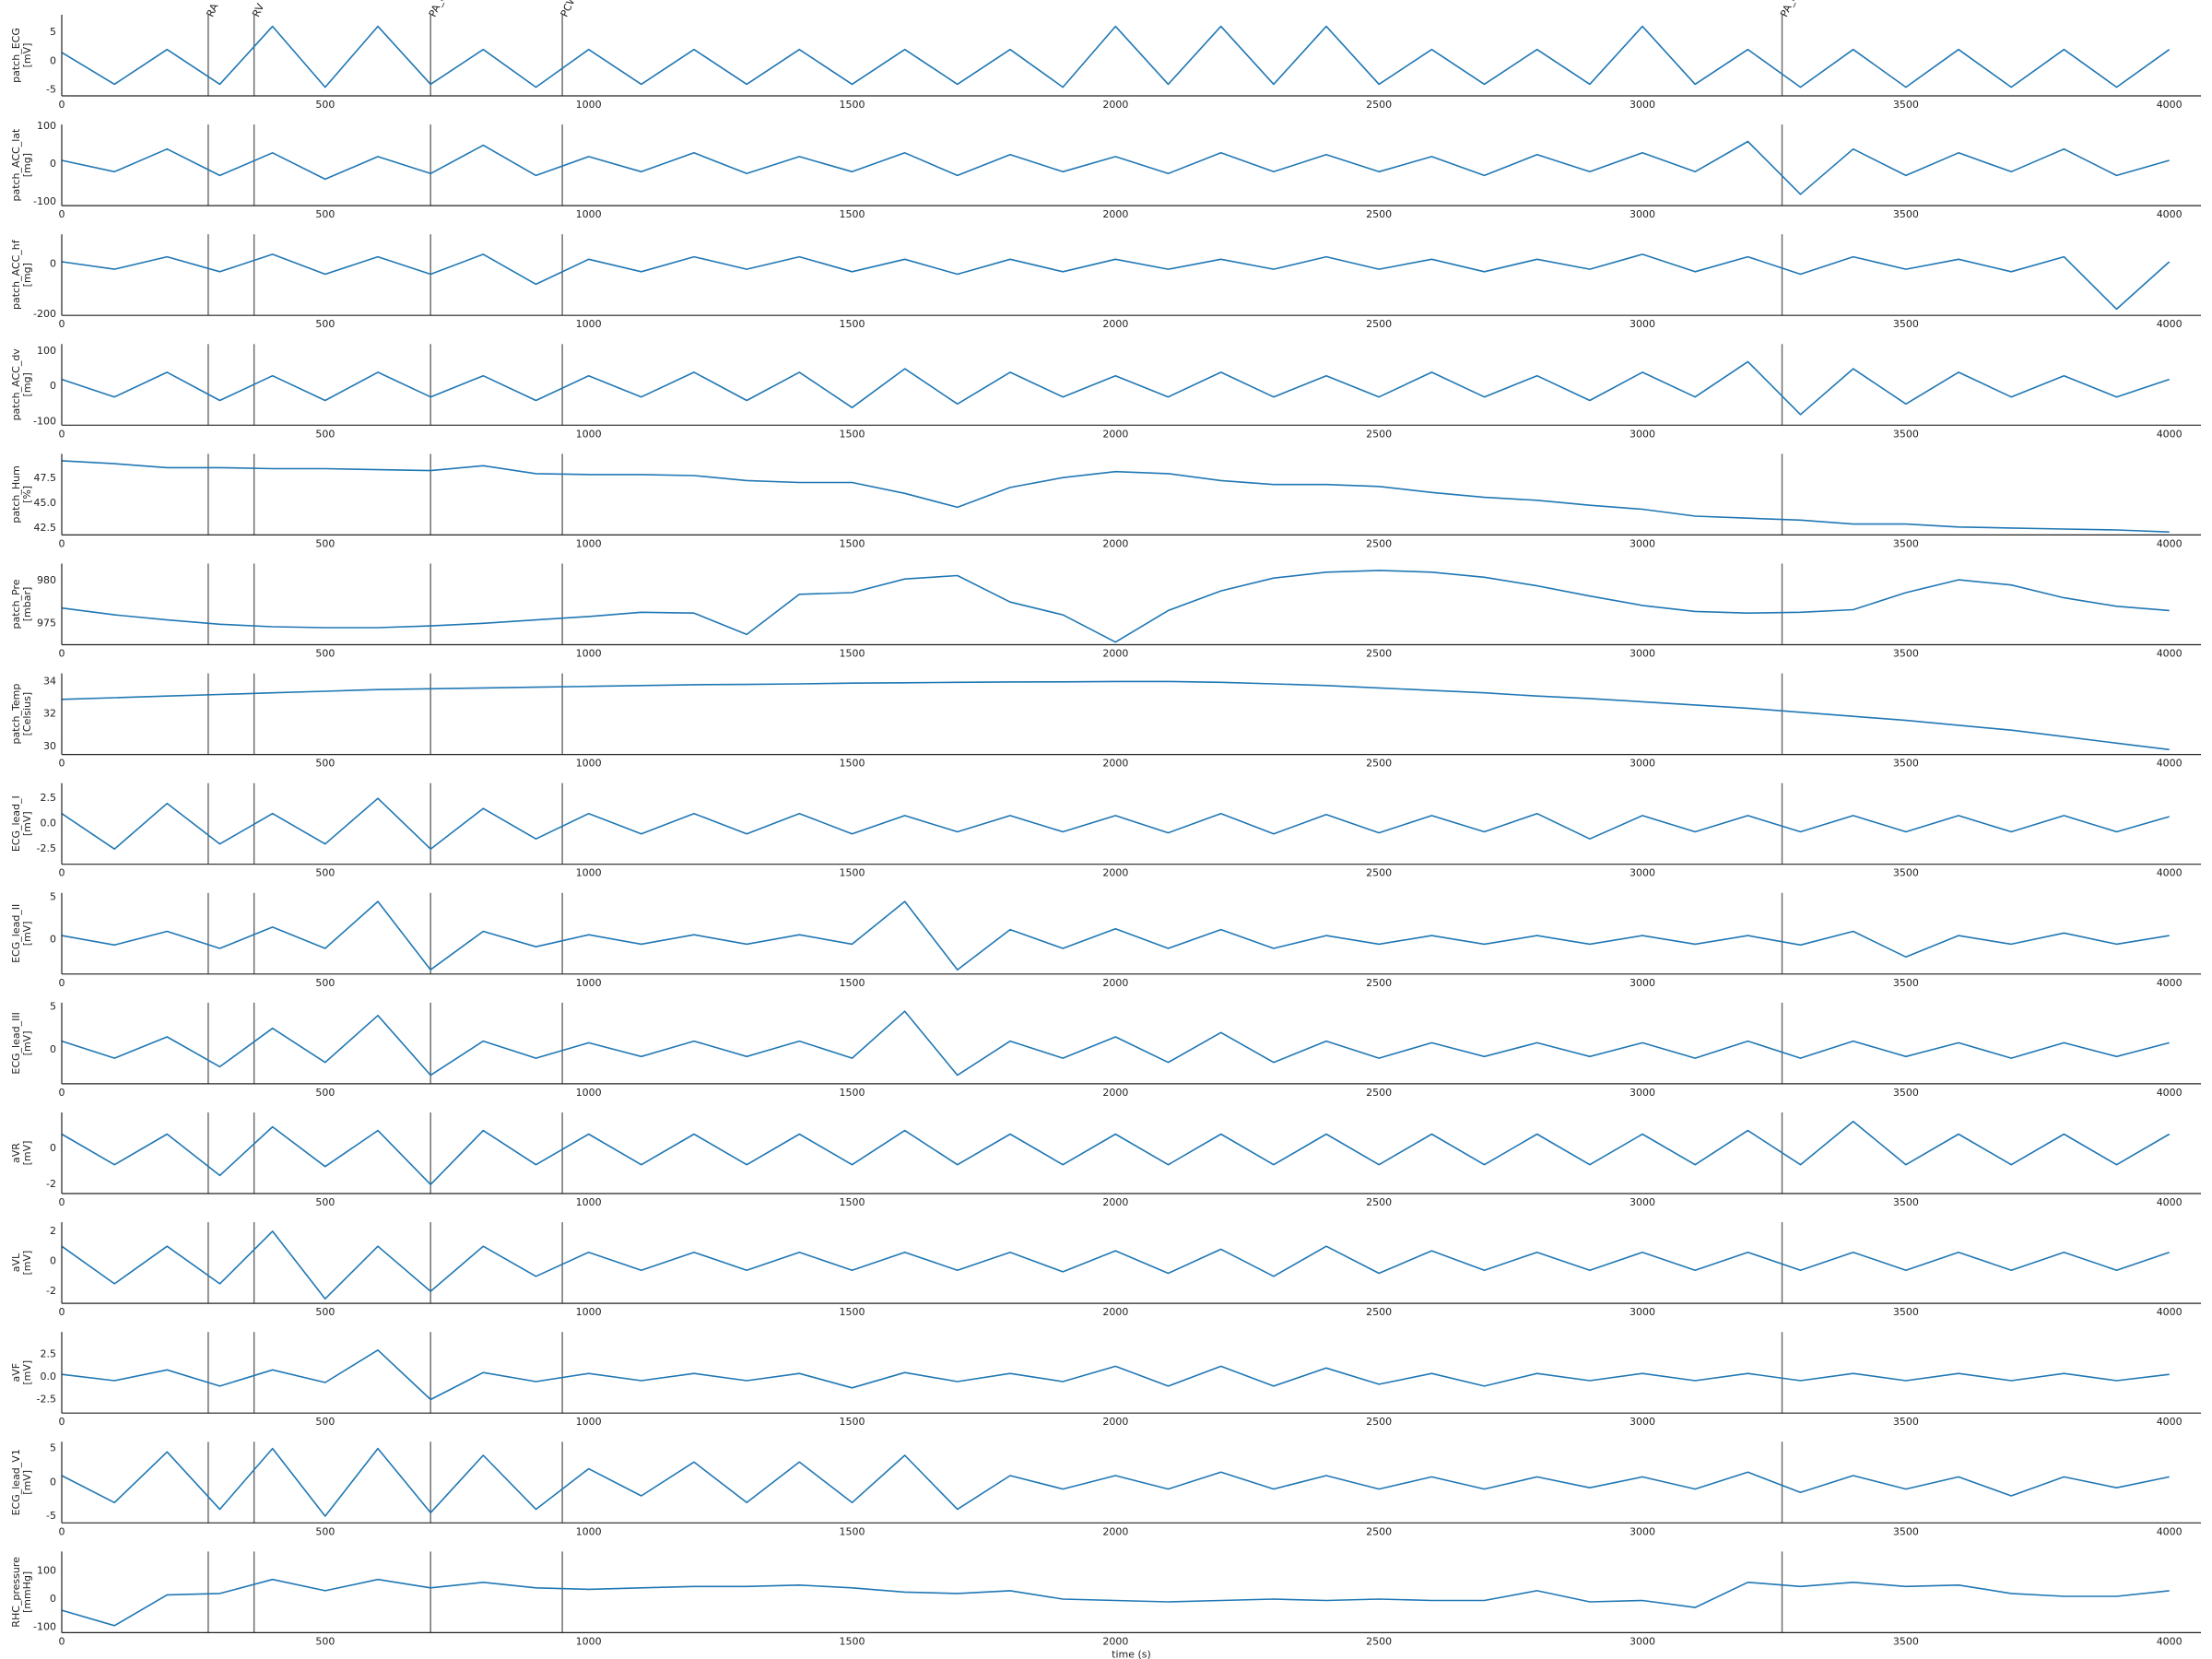 The width and height of the screenshot is (2212, 1659). Describe the element at coordinates (53, 1231) in the screenshot. I see `y-tick-label: 2` at that location.